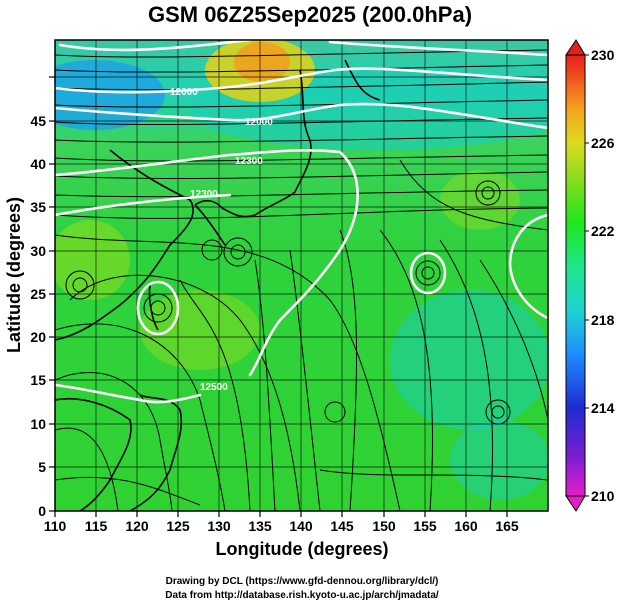  What do you see at coordinates (603, 320) in the screenshot?
I see `colorbar-tick-label: 218` at bounding box center [603, 320].